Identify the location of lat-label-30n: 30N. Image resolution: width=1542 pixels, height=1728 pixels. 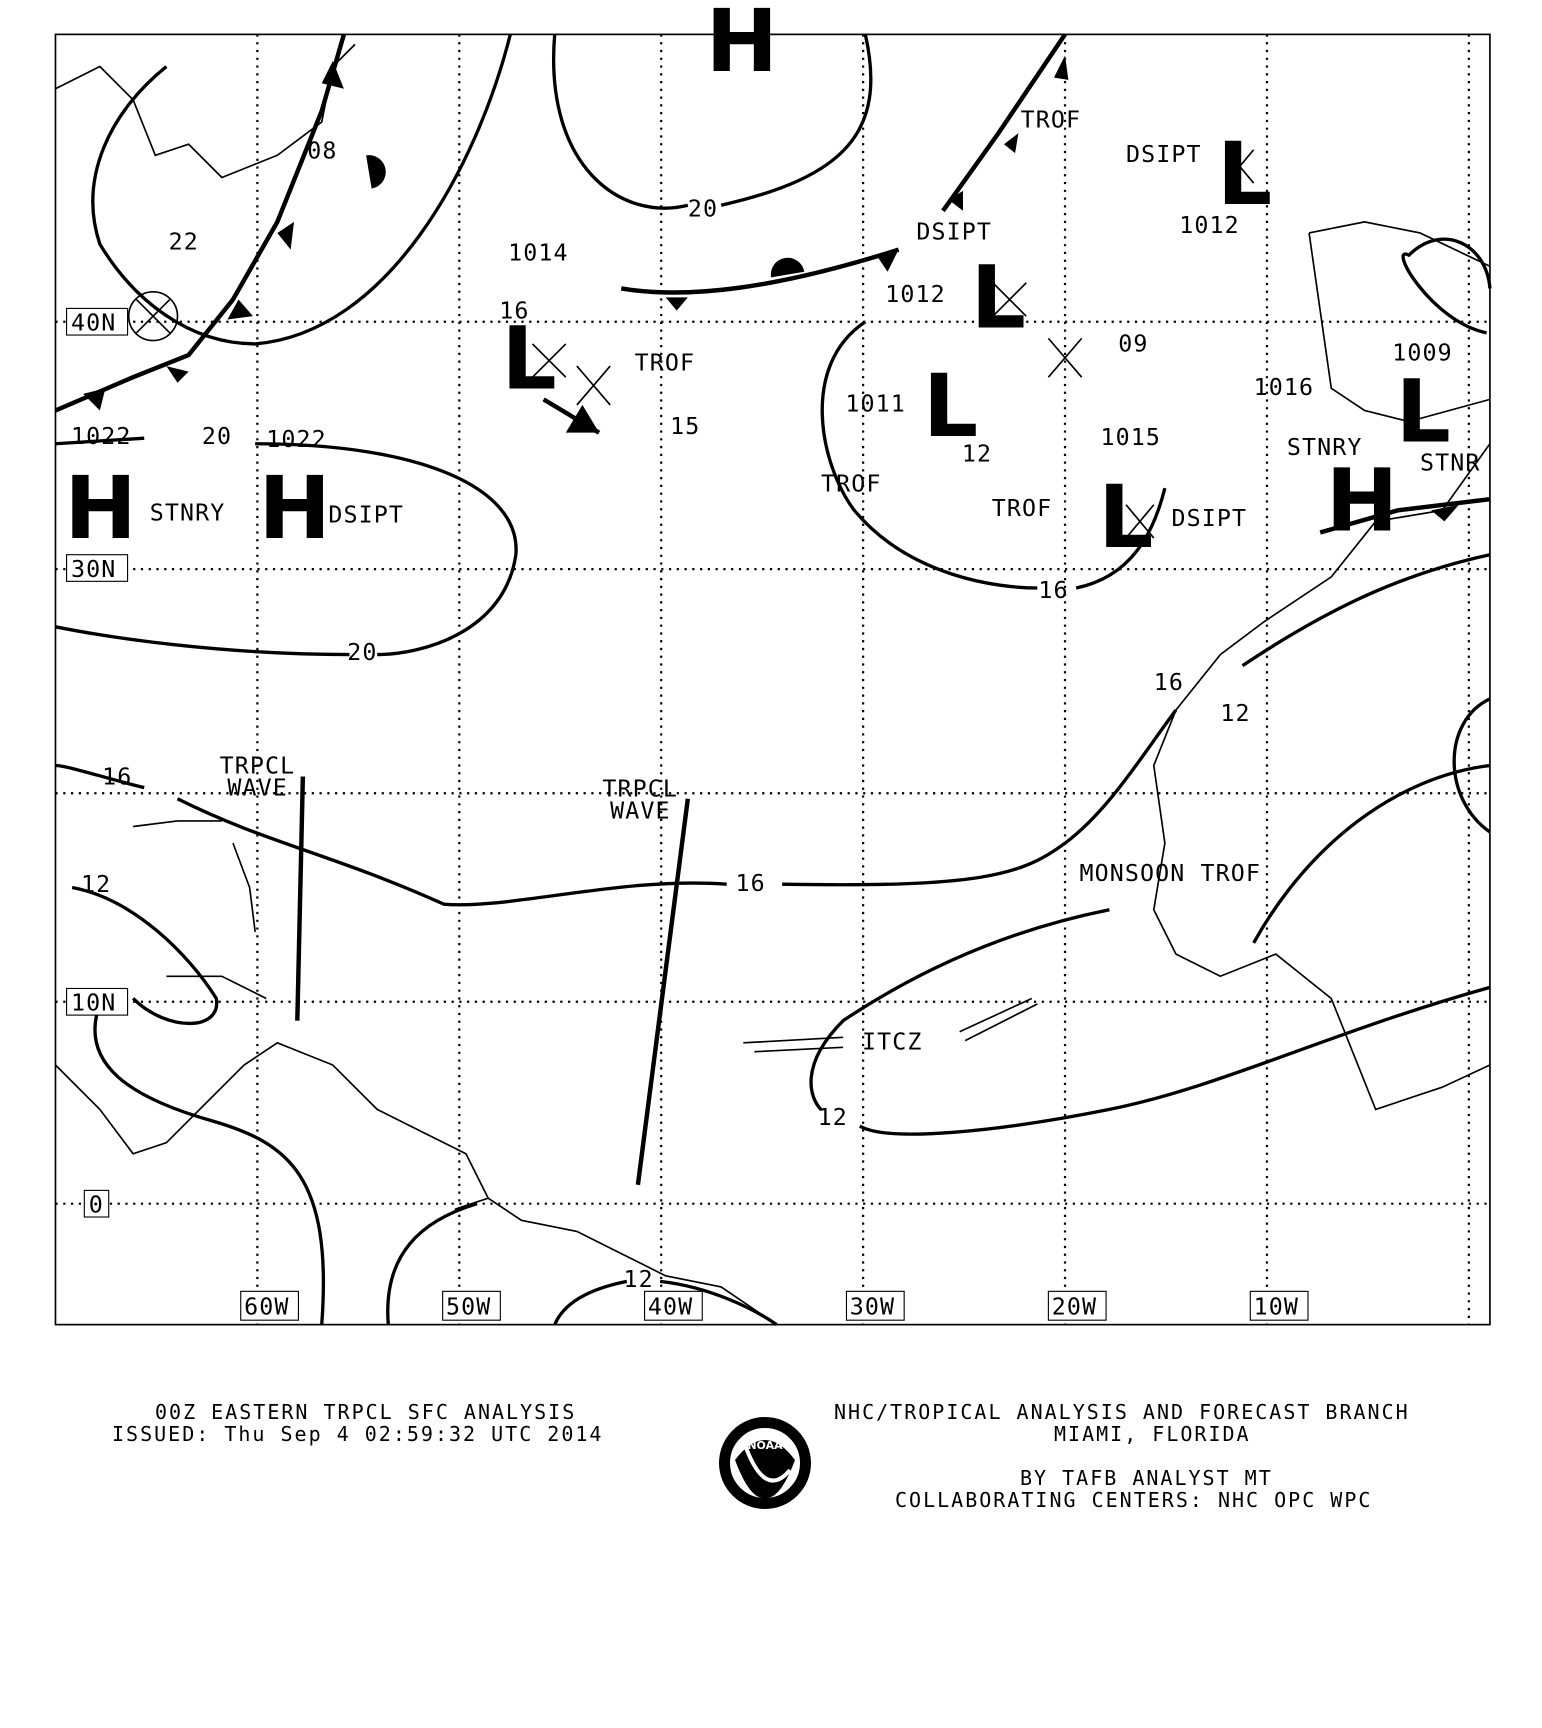
(93, 569).